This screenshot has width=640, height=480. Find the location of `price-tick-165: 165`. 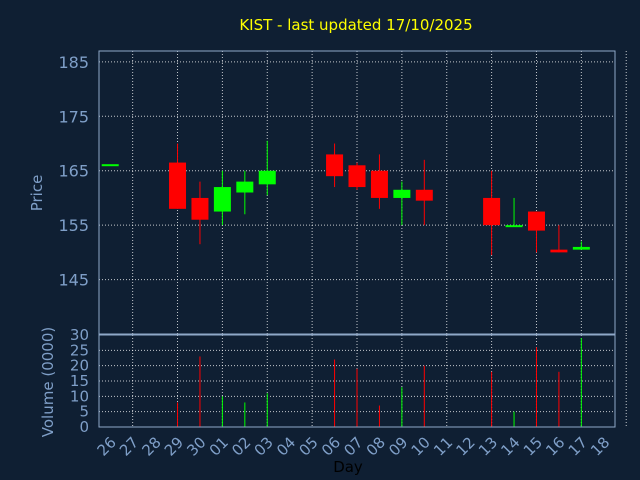

price-tick-165: 165 is located at coordinates (73, 171).